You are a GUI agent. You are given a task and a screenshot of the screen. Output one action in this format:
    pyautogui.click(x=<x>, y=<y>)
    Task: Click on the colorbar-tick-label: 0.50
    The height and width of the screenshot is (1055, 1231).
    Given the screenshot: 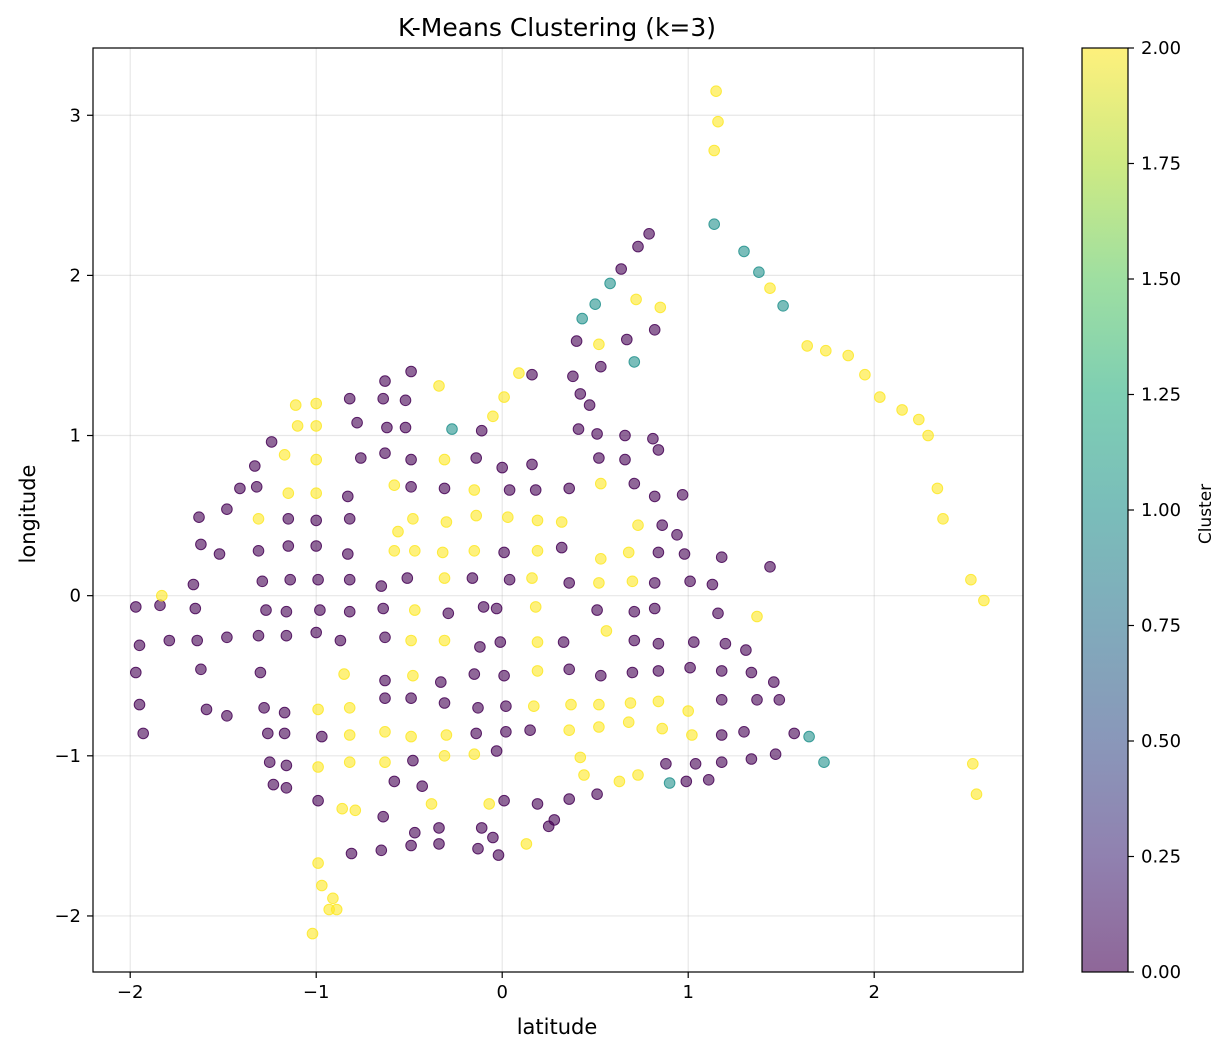 What is the action you would take?
    pyautogui.click(x=1161, y=741)
    